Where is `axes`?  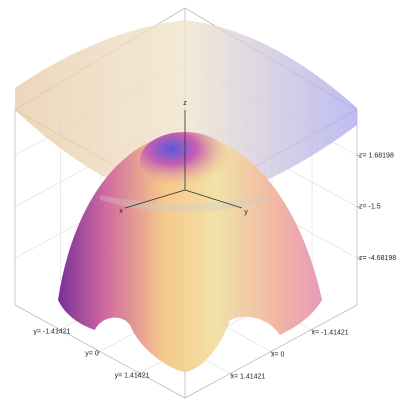
axes is located at coordinates (183, 159).